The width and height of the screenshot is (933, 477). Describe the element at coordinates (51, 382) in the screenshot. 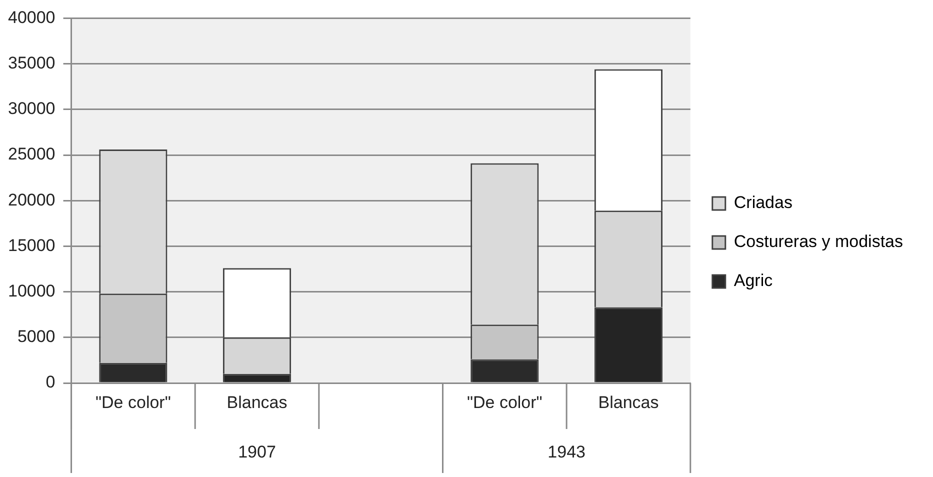

I see `y-tick-label: 0` at that location.